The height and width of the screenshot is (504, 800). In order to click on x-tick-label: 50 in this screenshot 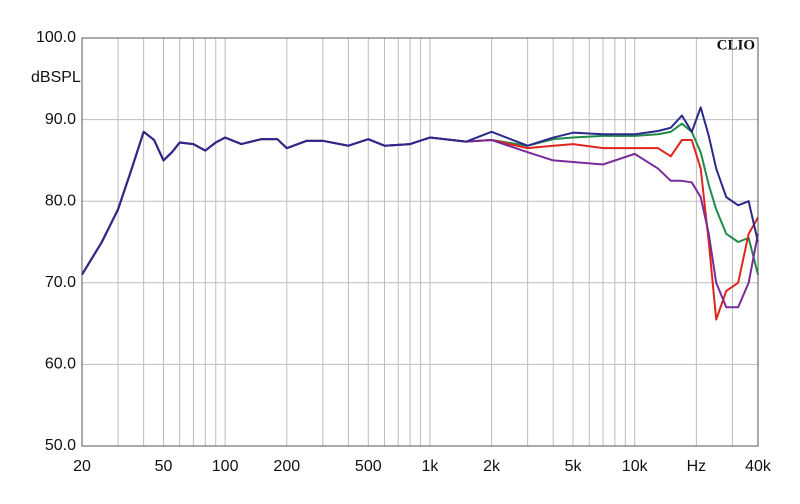, I will do `click(164, 466)`.